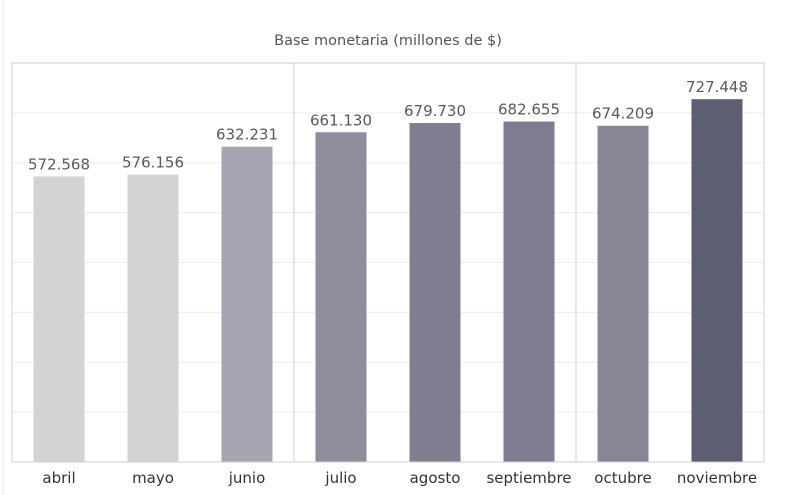  Describe the element at coordinates (435, 478) in the screenshot. I see `x-tick-label: agosto` at that location.